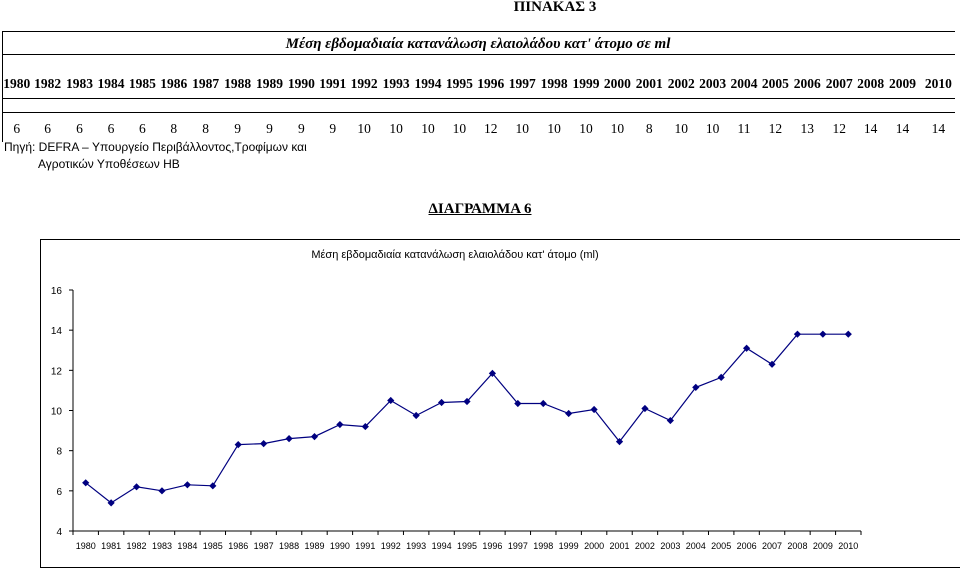  Describe the element at coordinates (174, 83) in the screenshot. I see `year-cell: 1986` at that location.